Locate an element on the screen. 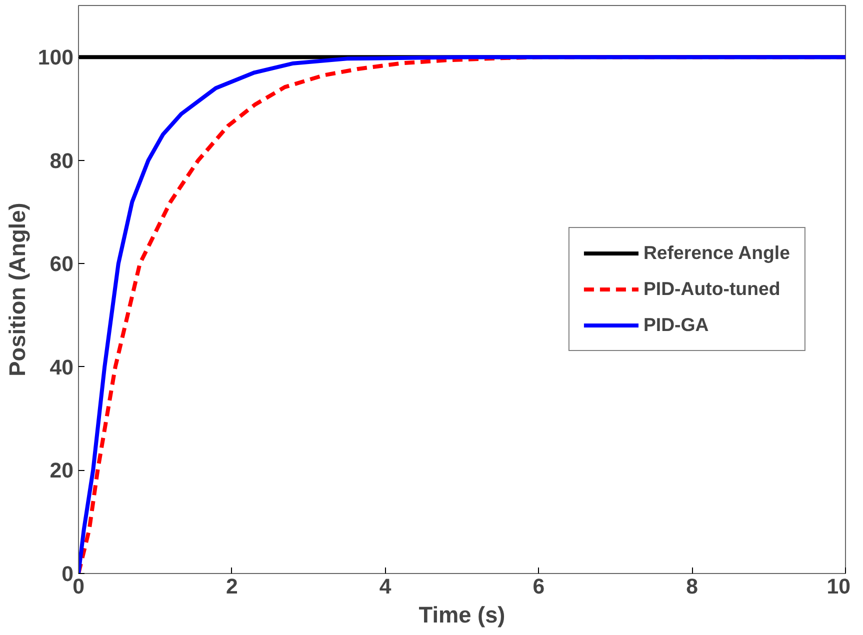 The image size is (863, 635). legend-label: PID-GA is located at coordinates (676, 325).